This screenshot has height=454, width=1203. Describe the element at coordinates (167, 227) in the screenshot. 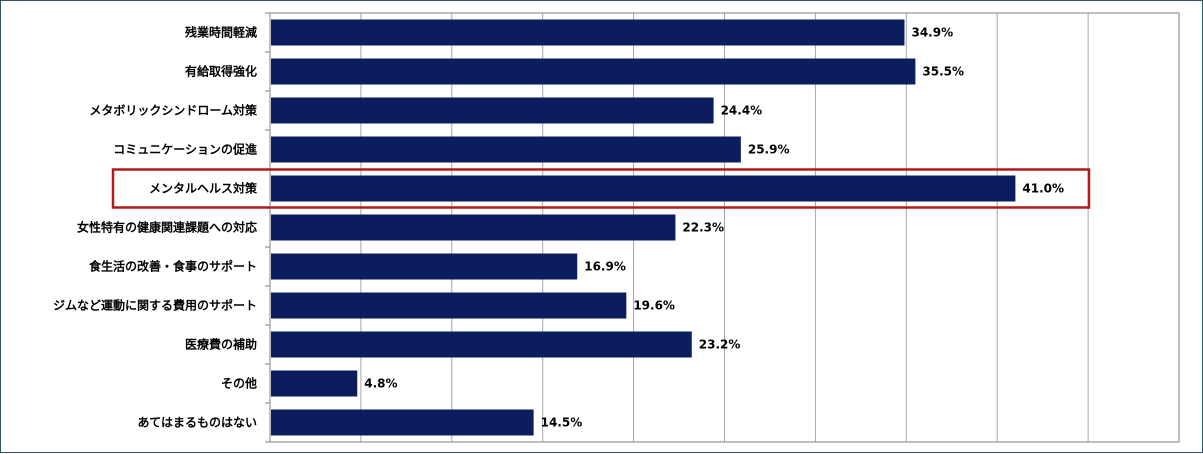

I see `category-label: 女性特有の健康関連課題への対応` at that location.